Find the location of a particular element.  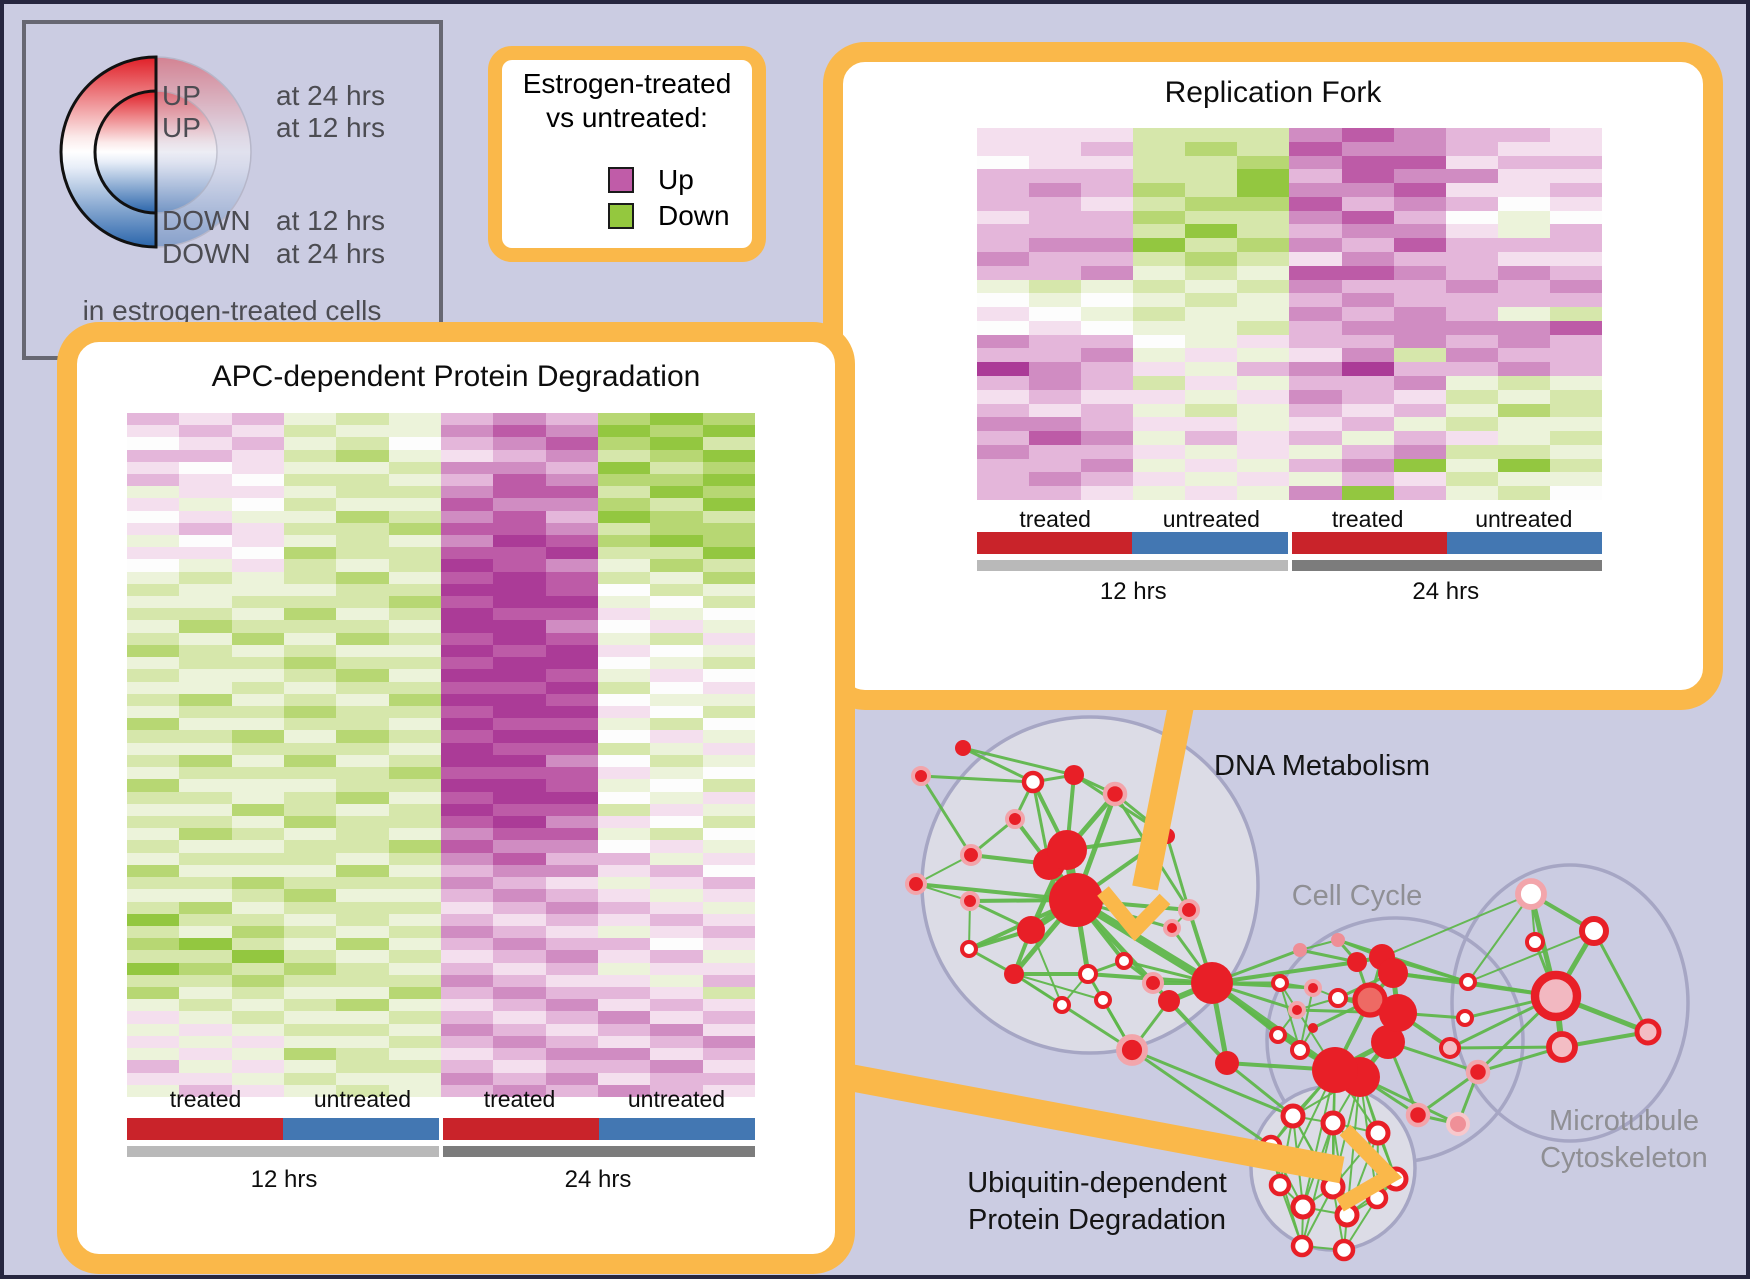

cluster-label-ub: Protein Degradation is located at coordinates (1097, 1220).